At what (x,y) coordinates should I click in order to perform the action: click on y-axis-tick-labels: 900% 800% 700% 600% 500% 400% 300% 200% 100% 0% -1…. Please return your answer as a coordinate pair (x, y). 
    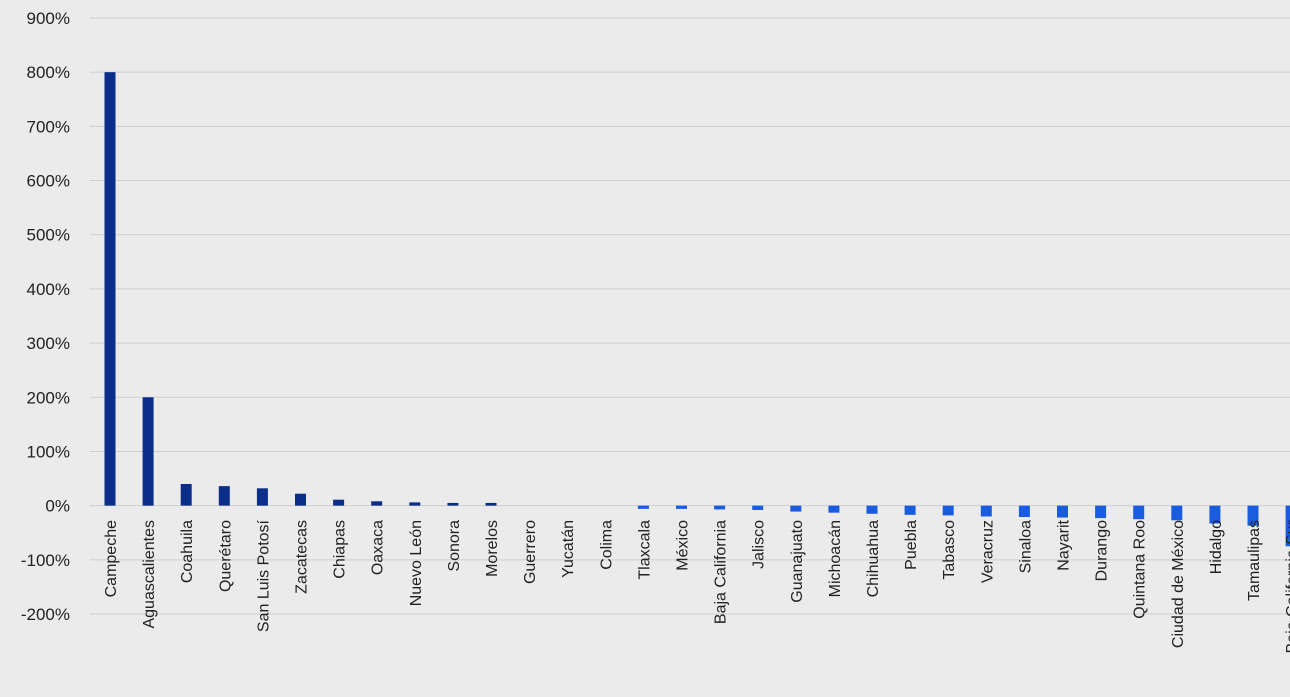
    Looking at the image, I should click on (45, 316).